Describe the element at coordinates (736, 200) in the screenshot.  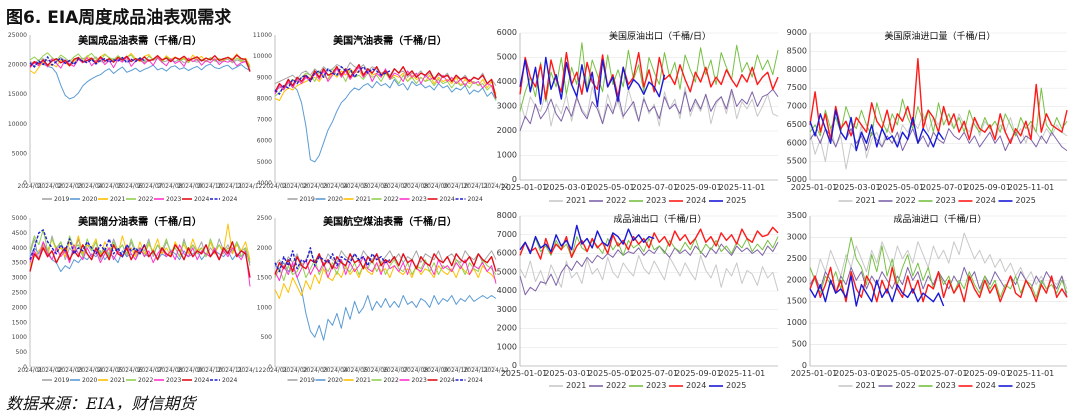
I see `legend-label: 2025` at that location.